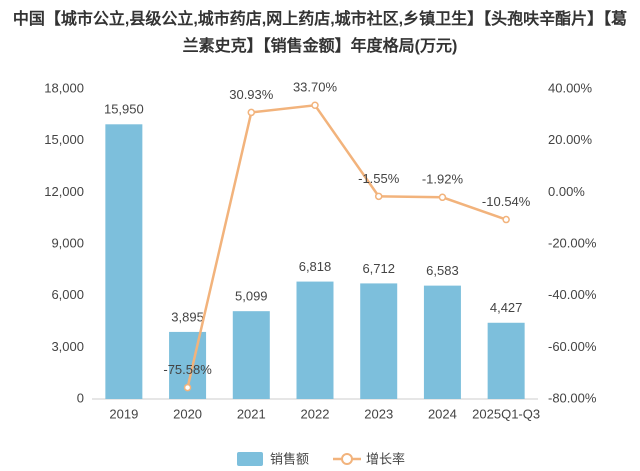  Describe the element at coordinates (385, 458) in the screenshot. I see `legend-label: 增长率` at that location.